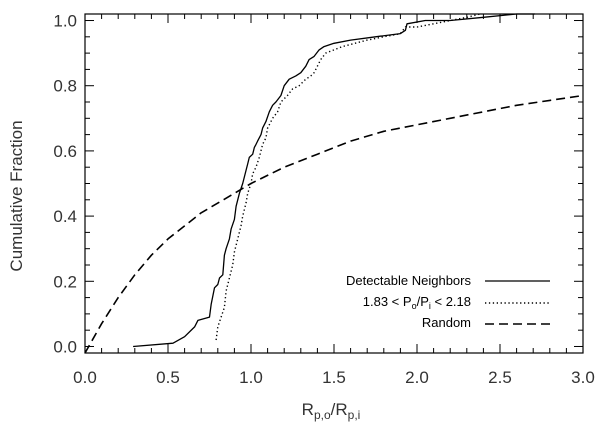 This screenshot has width=603, height=428. What do you see at coordinates (65, 216) in the screenshot?
I see `y-tick-label: 0.4` at bounding box center [65, 216].